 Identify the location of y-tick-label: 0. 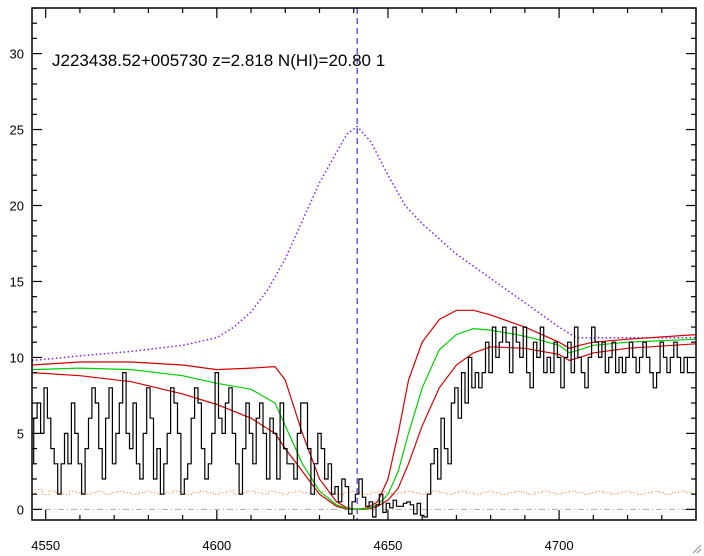
(20, 509).